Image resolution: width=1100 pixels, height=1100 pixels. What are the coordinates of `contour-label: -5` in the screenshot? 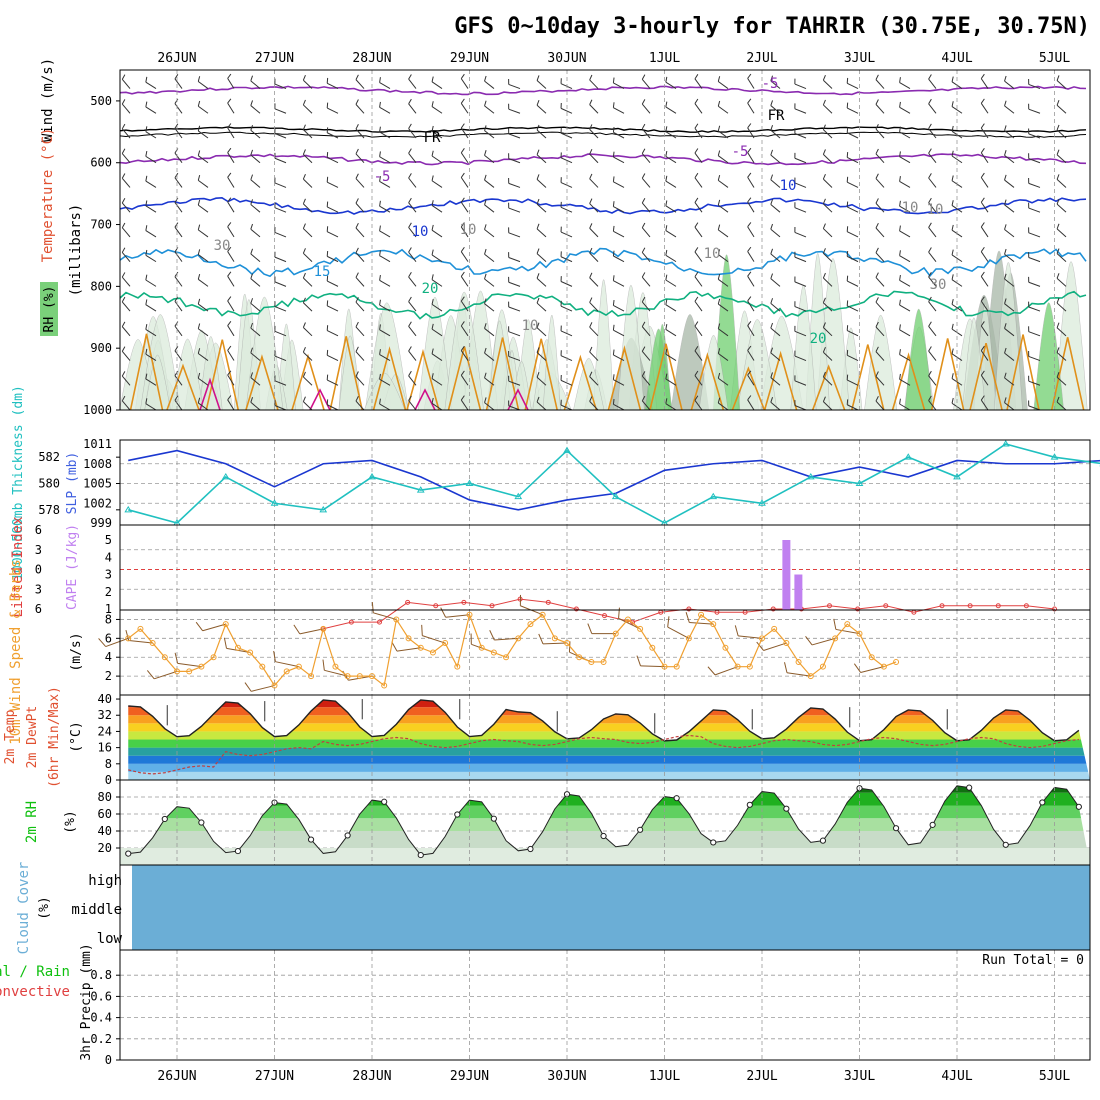 It's located at (740, 152).